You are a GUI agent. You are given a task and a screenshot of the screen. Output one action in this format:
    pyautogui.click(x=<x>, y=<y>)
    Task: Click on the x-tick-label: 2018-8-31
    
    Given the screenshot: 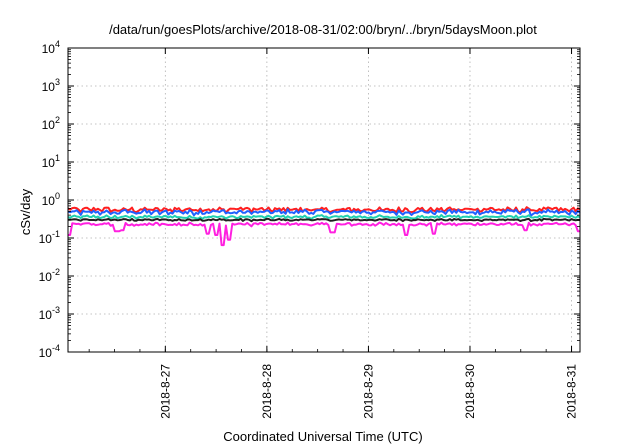 What is the action you would take?
    pyautogui.click(x=572, y=391)
    